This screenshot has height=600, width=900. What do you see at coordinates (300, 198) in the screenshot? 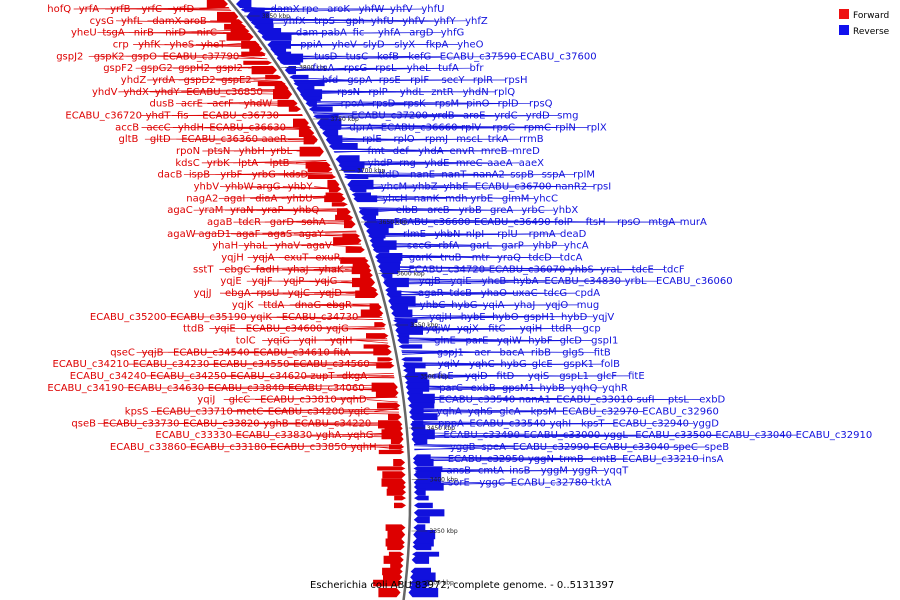
I see `gene-label-forward: yhbU` at bounding box center [300, 198].